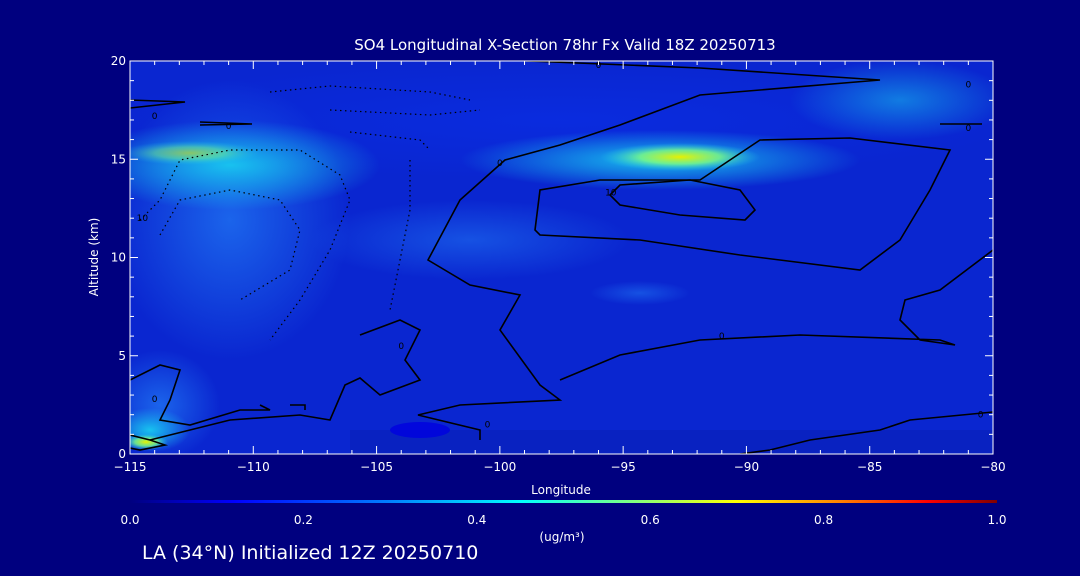  Describe the element at coordinates (746, 467) in the screenshot. I see `x-tick-label: −90` at that location.